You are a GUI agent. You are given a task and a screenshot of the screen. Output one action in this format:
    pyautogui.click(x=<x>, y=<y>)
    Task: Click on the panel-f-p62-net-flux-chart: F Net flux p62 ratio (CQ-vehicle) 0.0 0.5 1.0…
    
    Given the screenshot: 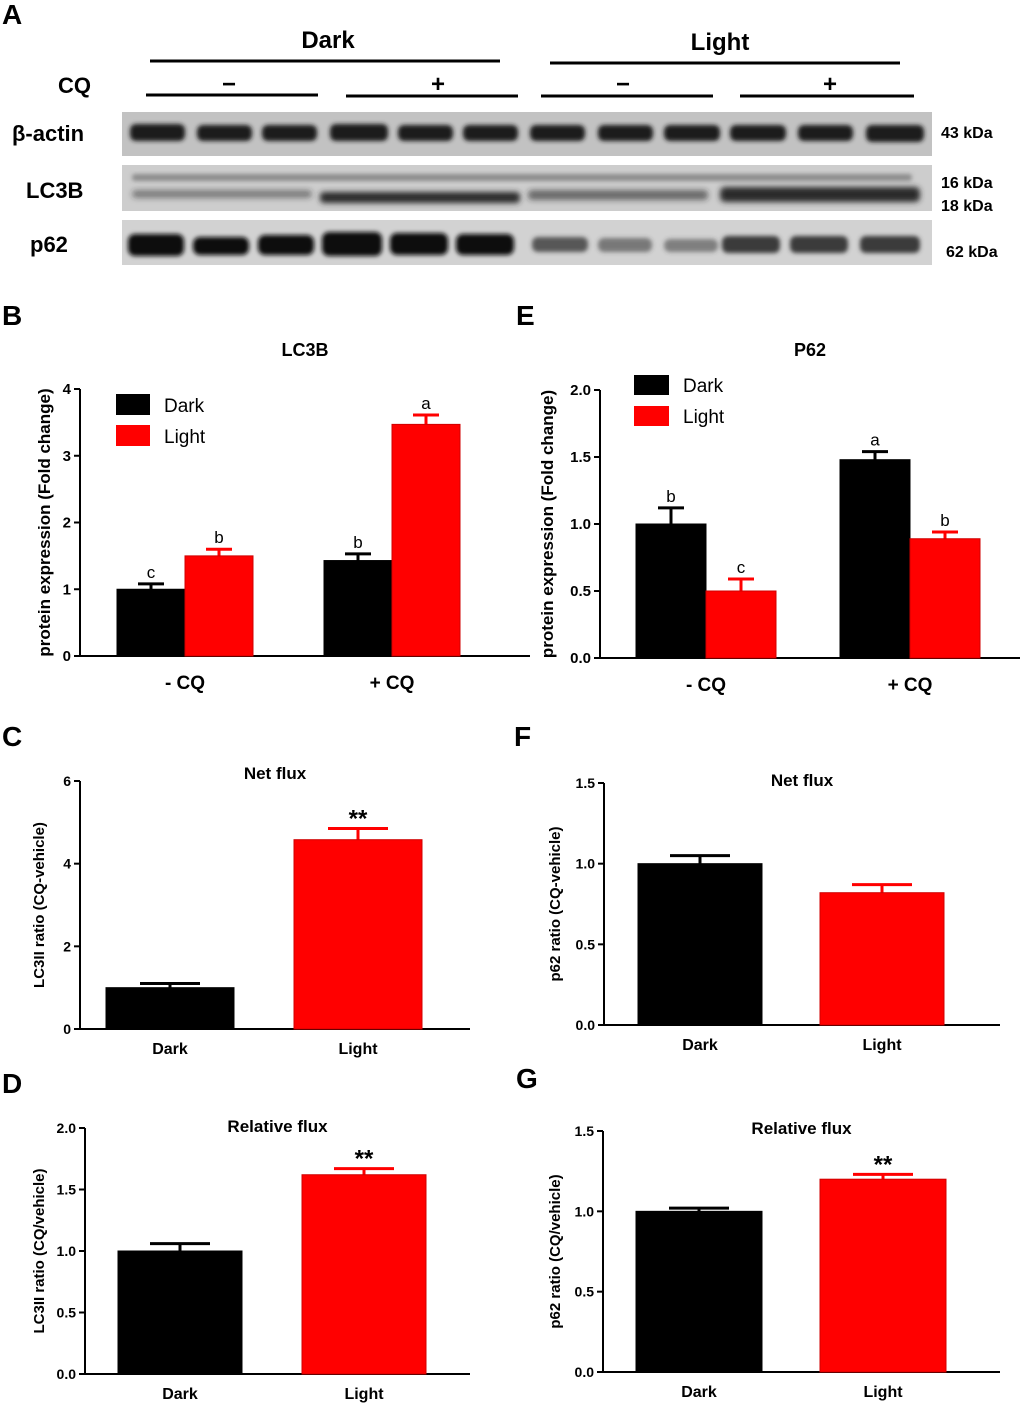 What is the action you would take?
    pyautogui.click(x=757, y=887)
    